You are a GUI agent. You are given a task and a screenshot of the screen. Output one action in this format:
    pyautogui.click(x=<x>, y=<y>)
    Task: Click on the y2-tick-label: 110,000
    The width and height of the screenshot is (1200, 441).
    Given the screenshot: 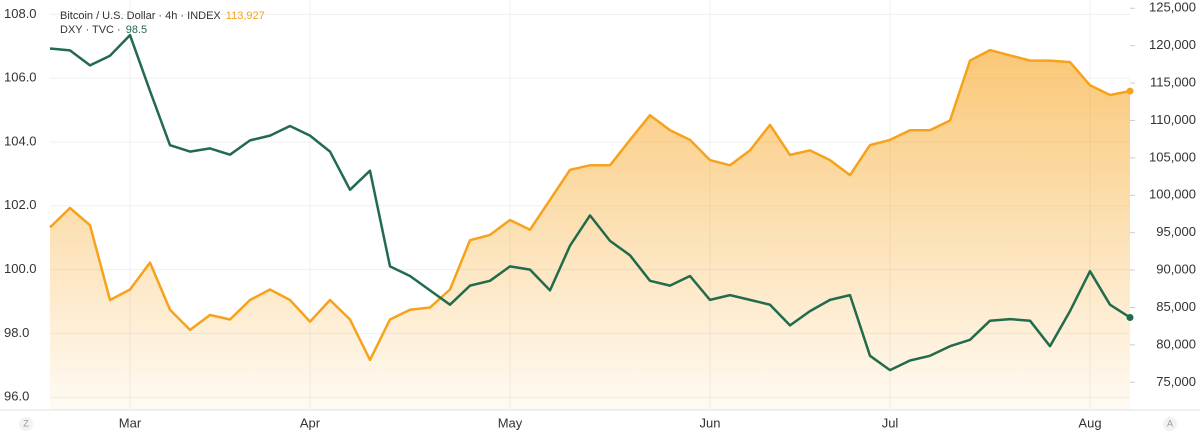 What is the action you would take?
    pyautogui.click(x=1173, y=119)
    